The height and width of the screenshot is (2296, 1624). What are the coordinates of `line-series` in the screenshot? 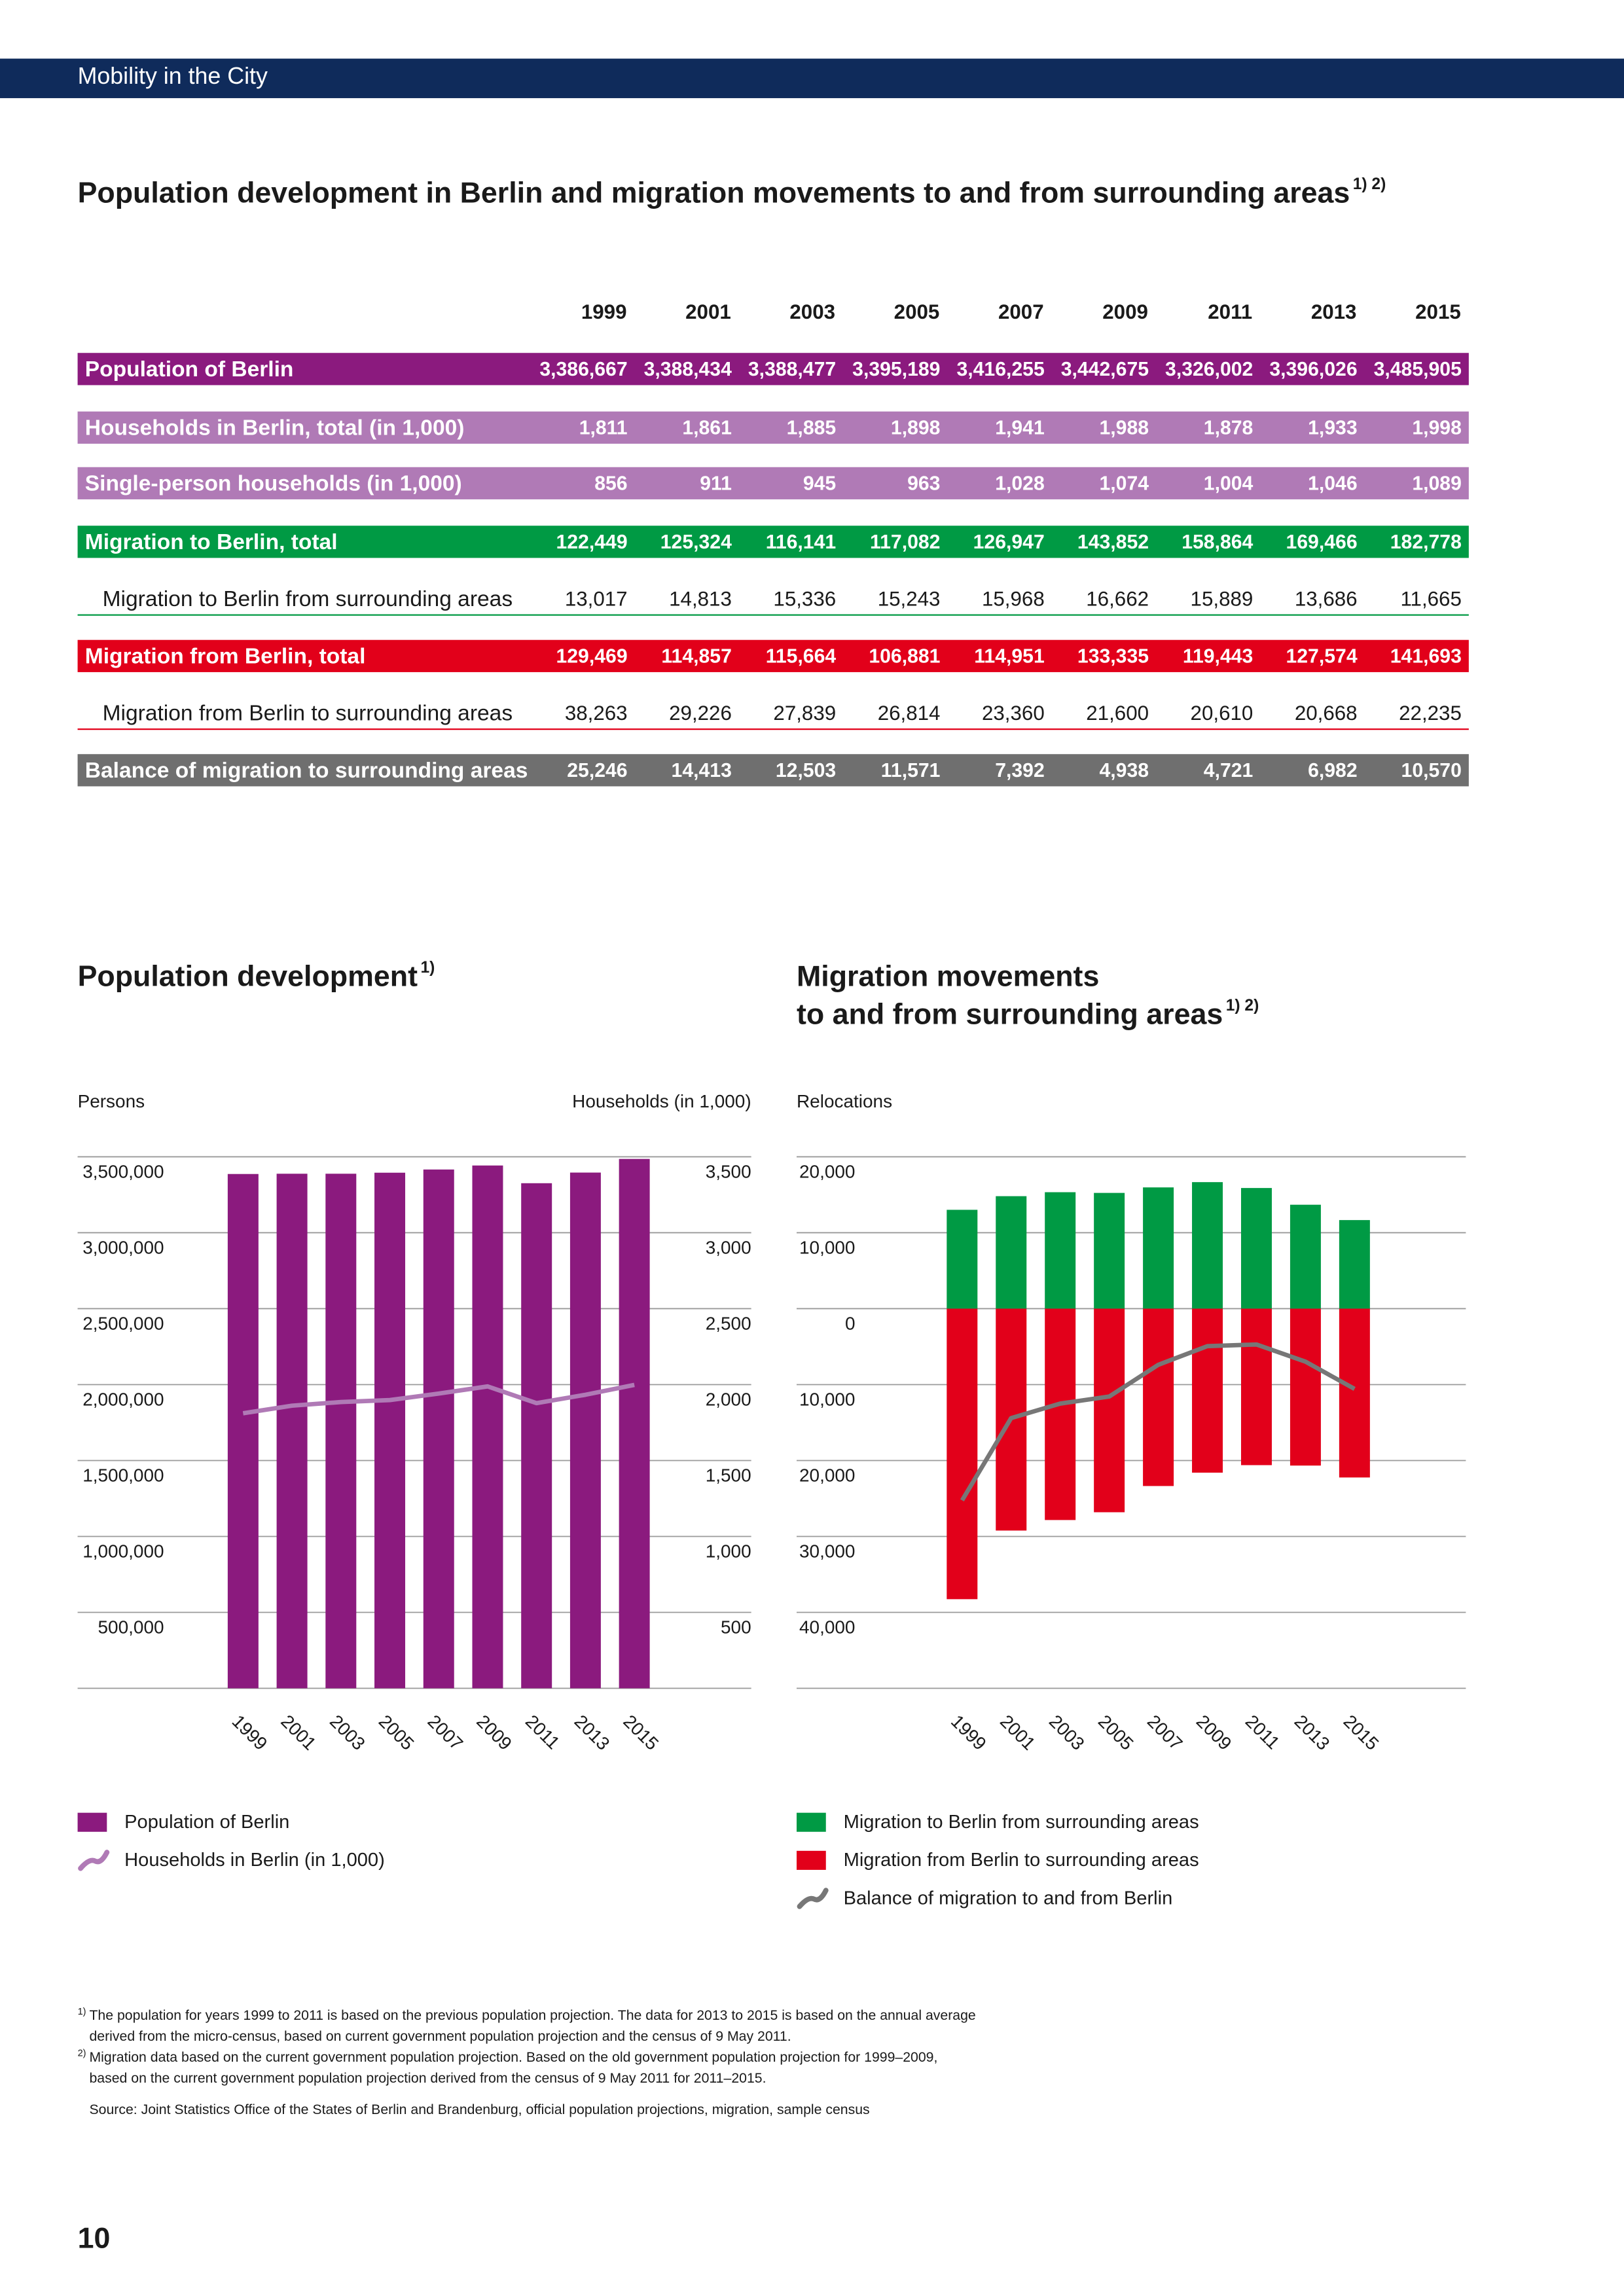 It's located at (1158, 1422).